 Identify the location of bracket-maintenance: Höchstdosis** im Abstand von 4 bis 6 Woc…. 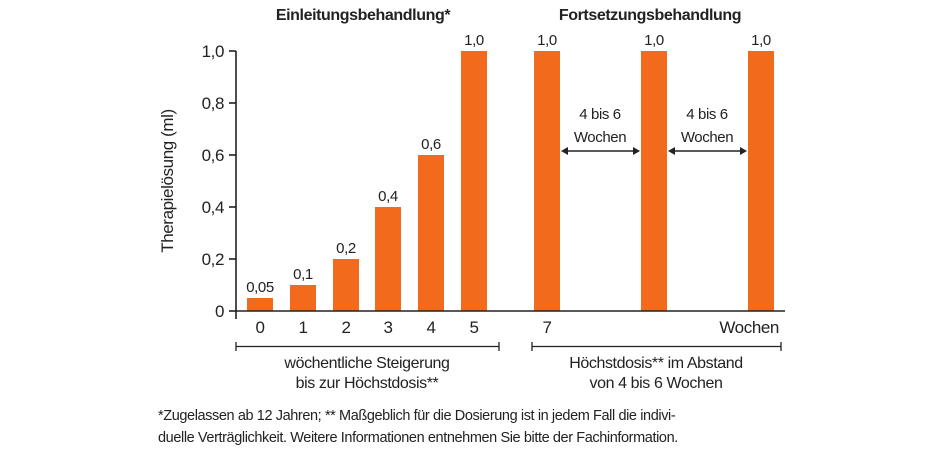
(656, 367).